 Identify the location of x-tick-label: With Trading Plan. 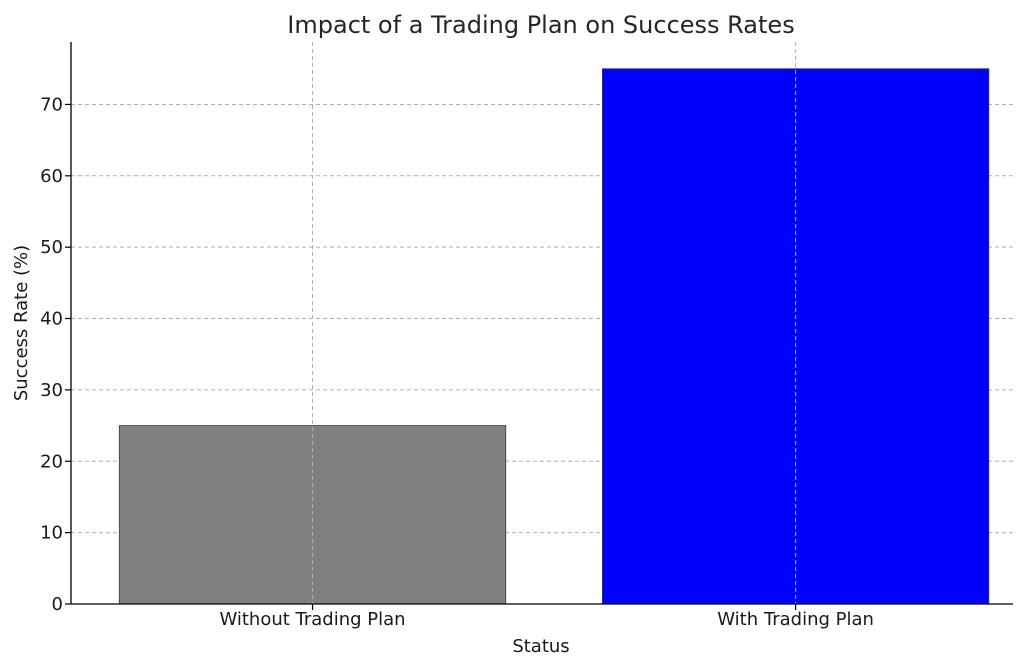
(795, 619).